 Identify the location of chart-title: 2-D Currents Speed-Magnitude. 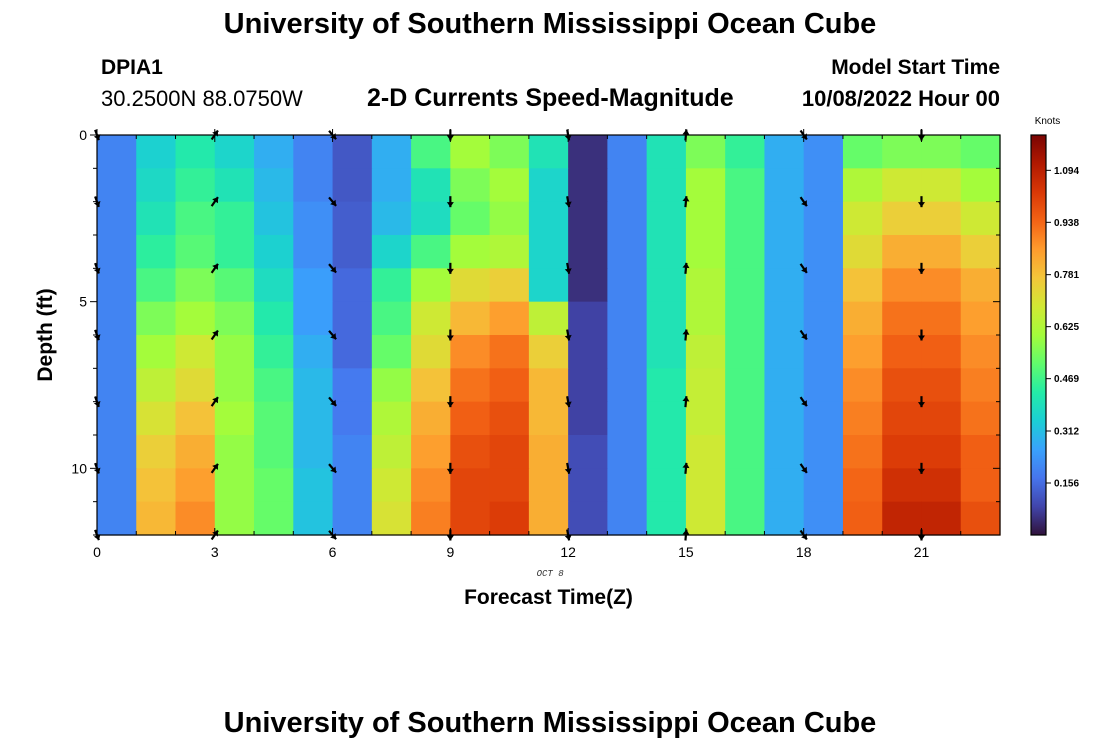
(550, 98).